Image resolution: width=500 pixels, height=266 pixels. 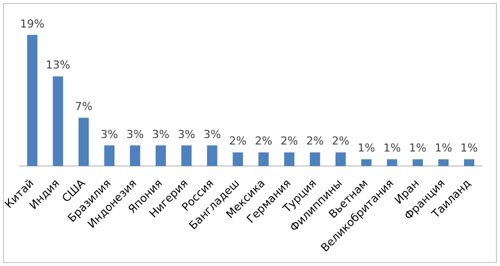 I want to click on data-label: 7%, so click(x=83, y=107).